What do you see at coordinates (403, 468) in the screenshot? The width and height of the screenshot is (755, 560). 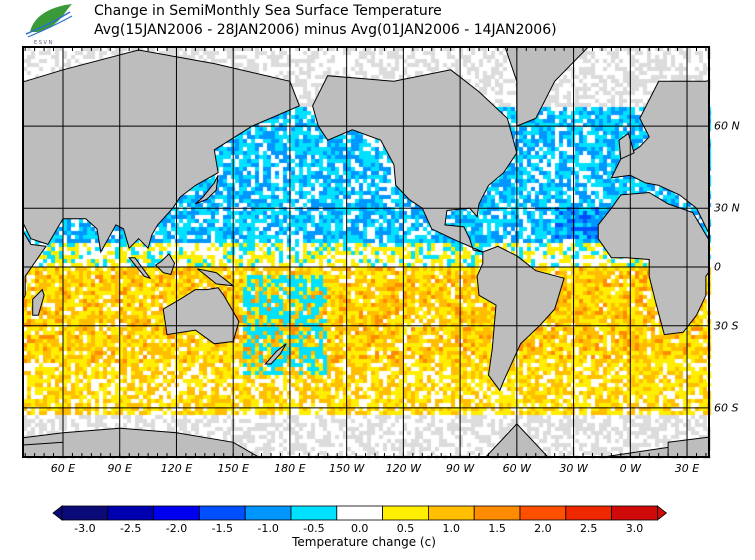 I see `lon-label: 120 W` at bounding box center [403, 468].